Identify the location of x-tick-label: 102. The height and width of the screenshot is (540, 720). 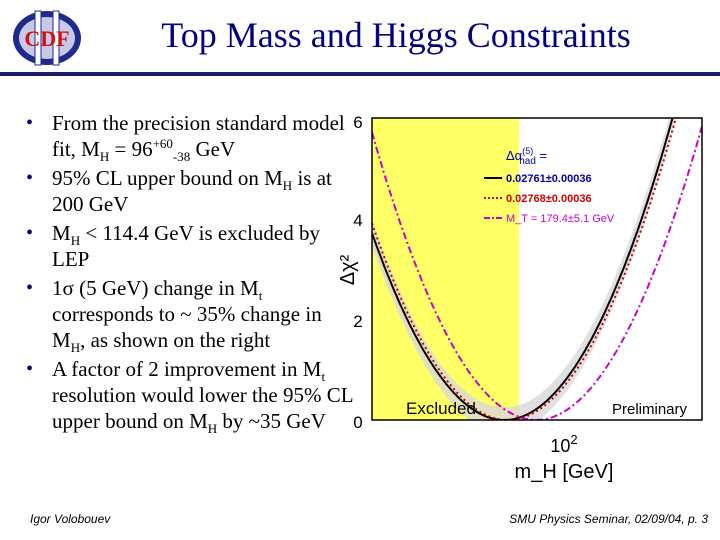
(563, 444).